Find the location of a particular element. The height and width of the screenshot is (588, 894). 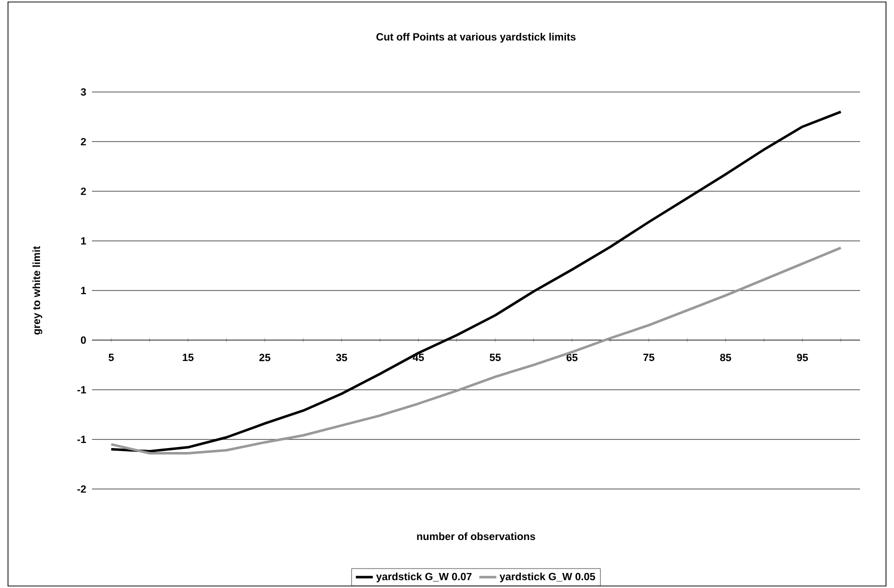

x-tick-label: 95 is located at coordinates (802, 358).